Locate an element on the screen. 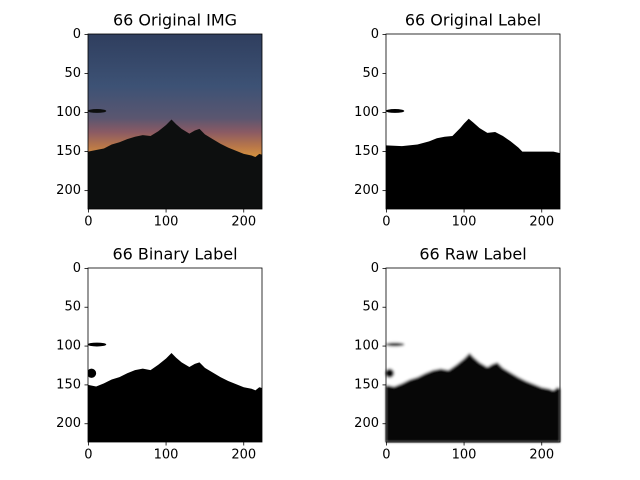  subplot: 66 Original Label 0 100 200 0 50 100 150 200 is located at coordinates (457, 120).